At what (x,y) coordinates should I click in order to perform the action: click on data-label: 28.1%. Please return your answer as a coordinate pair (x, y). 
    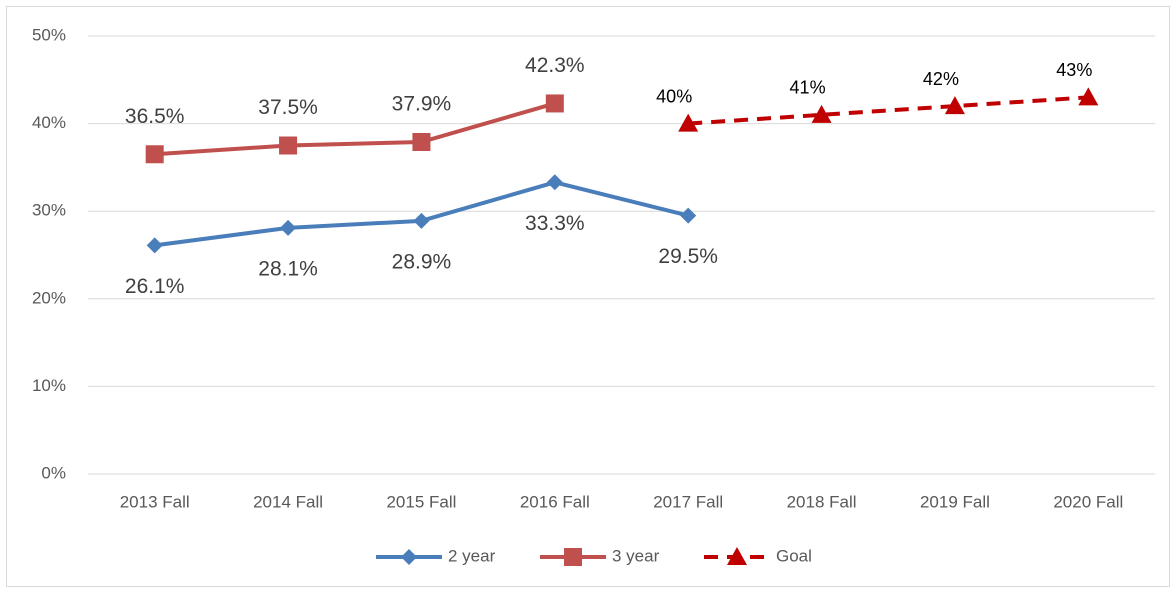
    Looking at the image, I should click on (288, 268).